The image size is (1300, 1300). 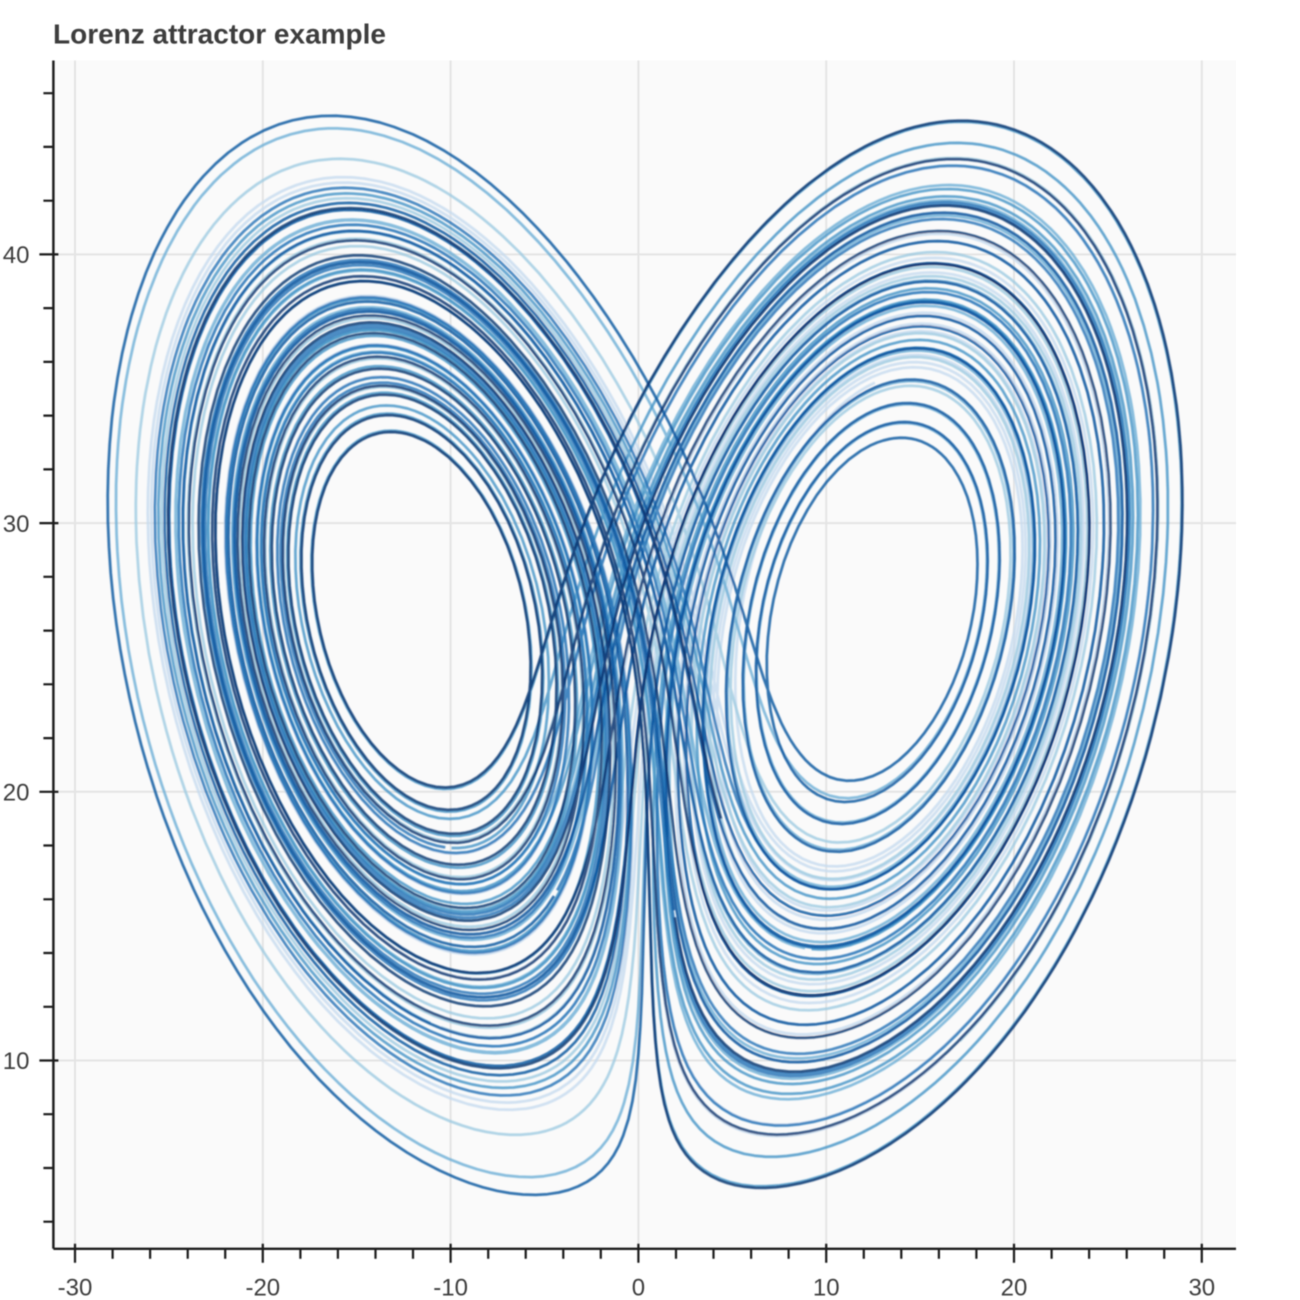 What do you see at coordinates (450, 1287) in the screenshot?
I see `svg-text: -10` at bounding box center [450, 1287].